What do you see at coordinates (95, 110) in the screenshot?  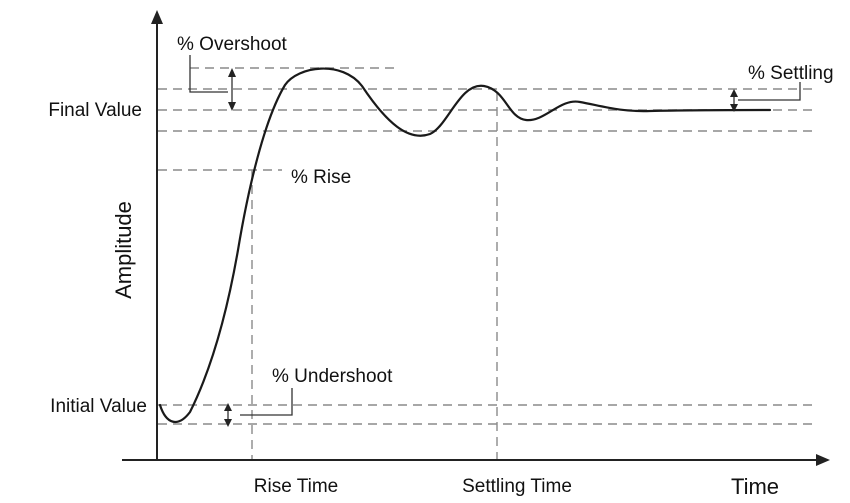 I see `final-value-label: Final Value` at bounding box center [95, 110].